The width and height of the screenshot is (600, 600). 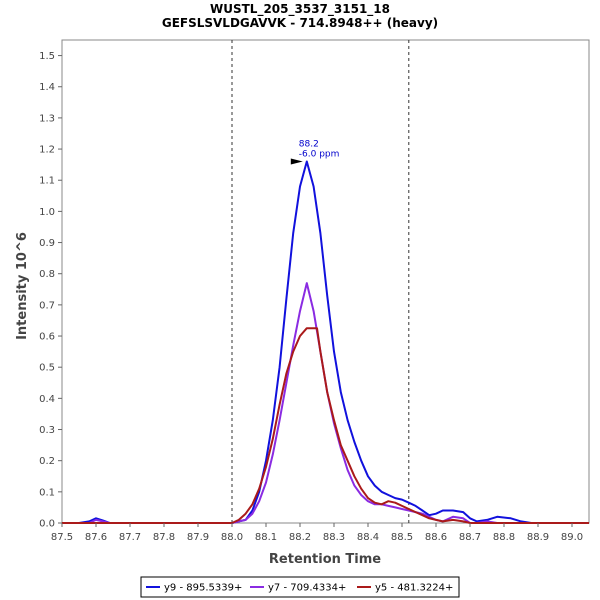 What do you see at coordinates (47, 399) in the screenshot?
I see `y-tick-label: 0.4` at bounding box center [47, 399].